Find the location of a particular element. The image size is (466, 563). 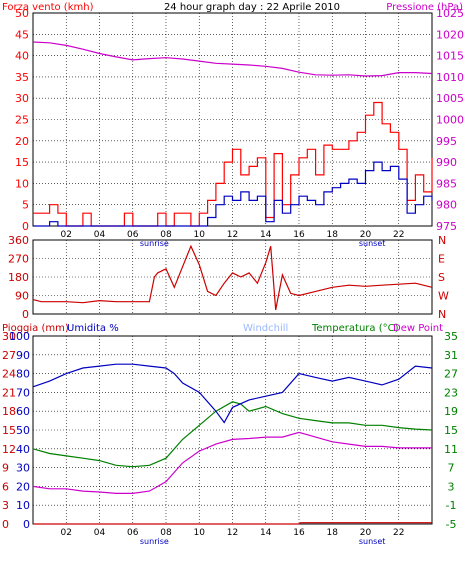

legend-temperatura: Temperatura (°C) is located at coordinates (355, 328).